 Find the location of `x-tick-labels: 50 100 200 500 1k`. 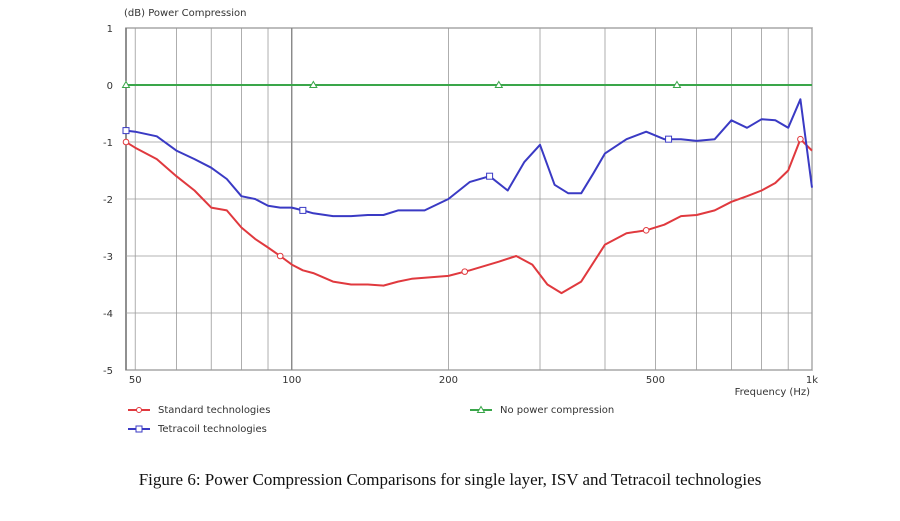

x-tick-labels: 50 100 200 500 1k is located at coordinates (473, 380).